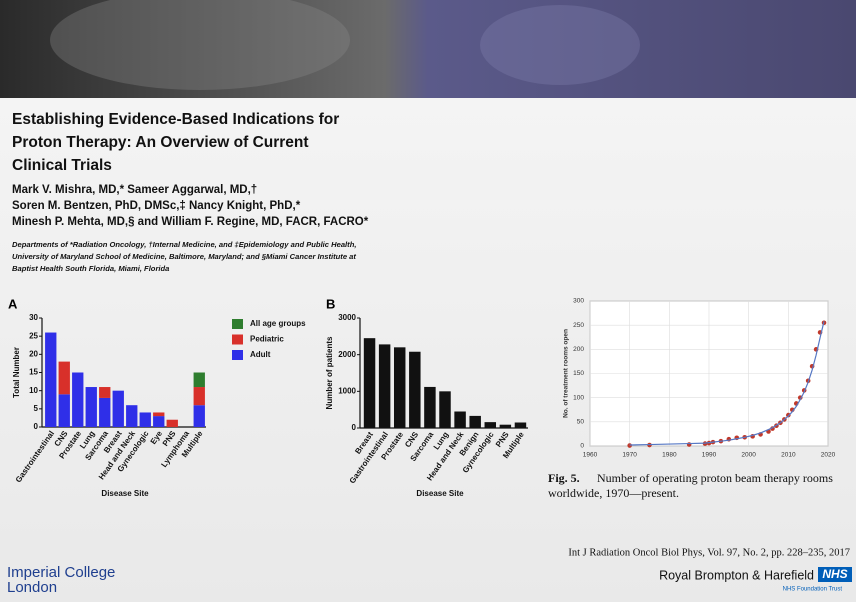 Image resolution: width=856 pixels, height=602 pixels. What do you see at coordinates (629, 445) in the screenshot?
I see `point` at bounding box center [629, 445].